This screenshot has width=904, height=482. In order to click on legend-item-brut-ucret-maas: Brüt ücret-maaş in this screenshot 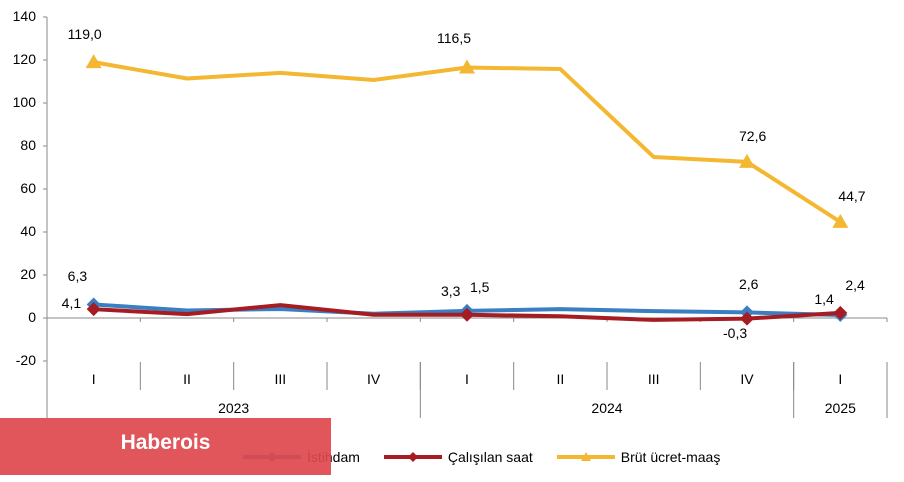, I will do `click(638, 457)`.